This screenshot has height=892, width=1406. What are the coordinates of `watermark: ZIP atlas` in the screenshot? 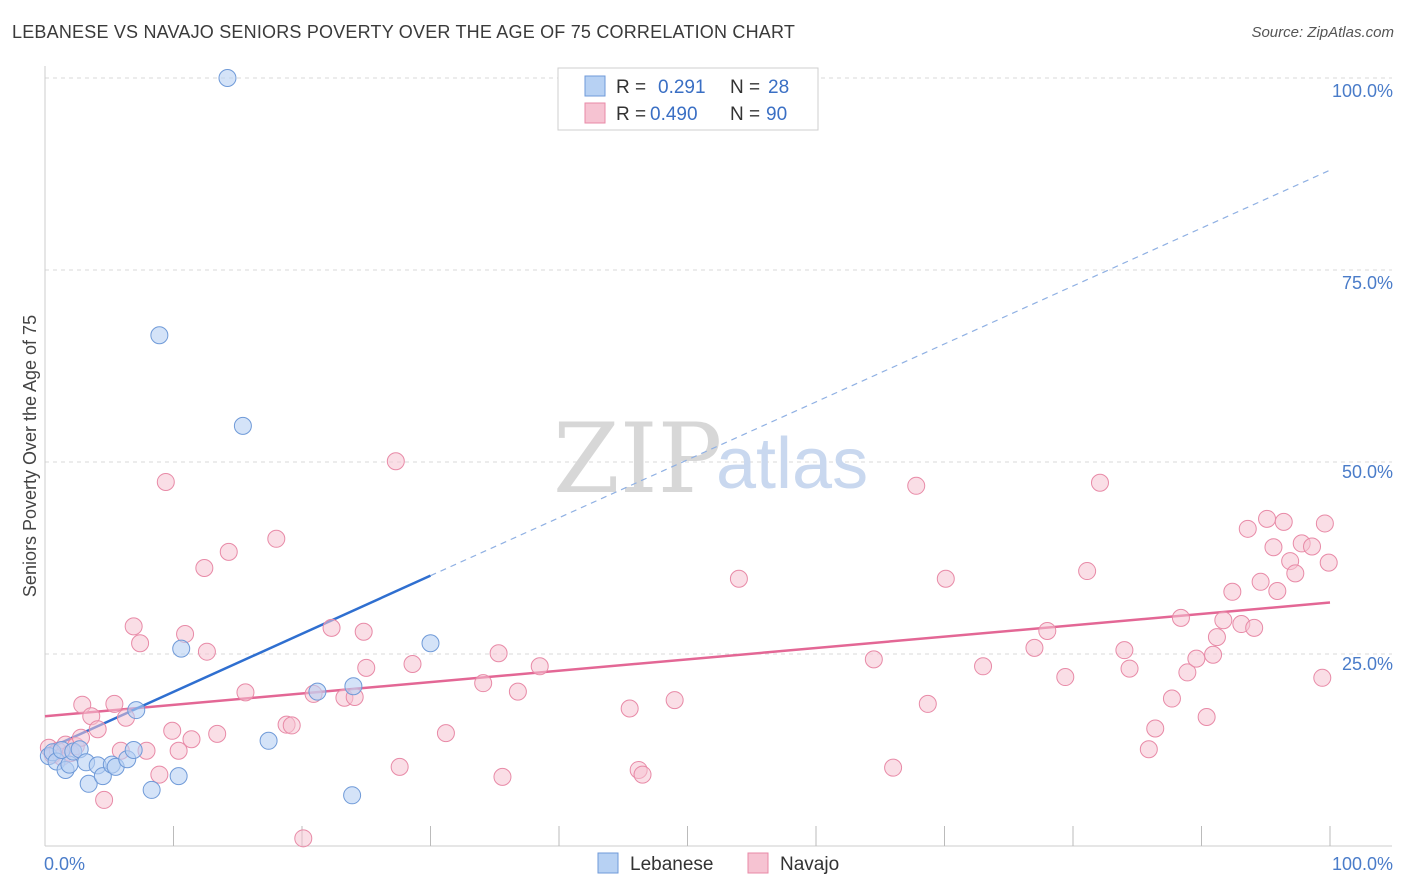 It's located at (710, 459).